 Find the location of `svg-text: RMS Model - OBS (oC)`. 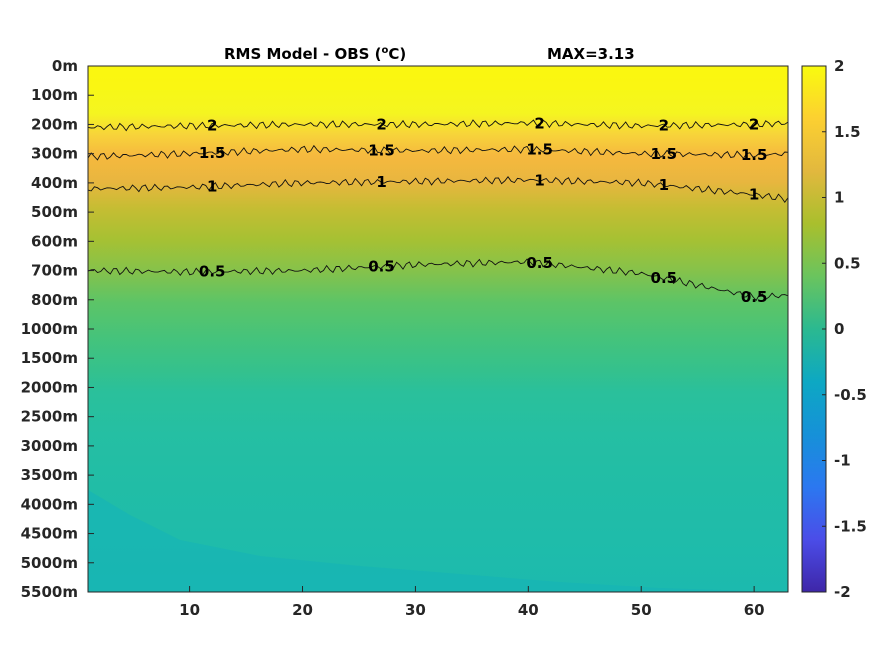

svg-text: RMS Model - OBS (oC) is located at coordinates (315, 54).